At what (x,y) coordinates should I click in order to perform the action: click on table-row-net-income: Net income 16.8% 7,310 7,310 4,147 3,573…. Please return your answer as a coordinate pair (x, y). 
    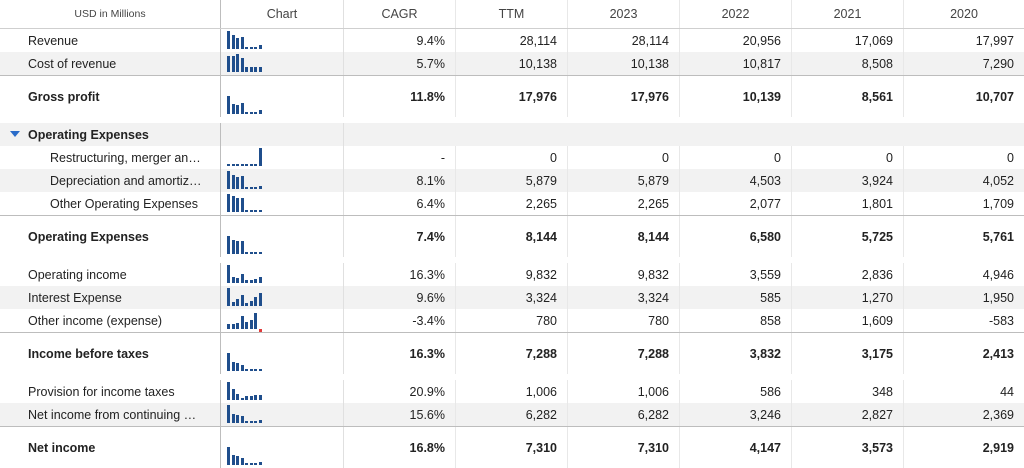
    Looking at the image, I should click on (512, 447).